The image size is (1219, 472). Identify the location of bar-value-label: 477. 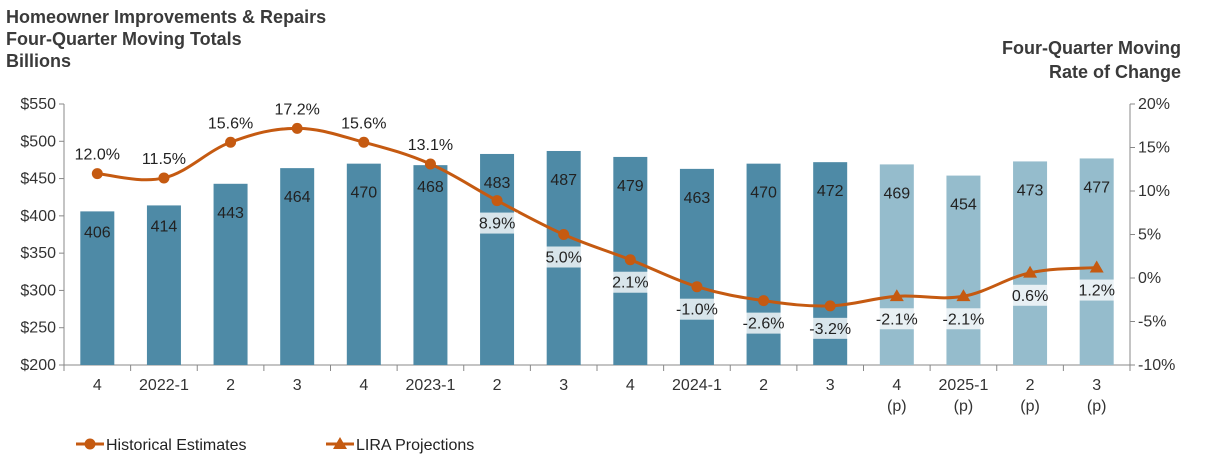
(1096, 187).